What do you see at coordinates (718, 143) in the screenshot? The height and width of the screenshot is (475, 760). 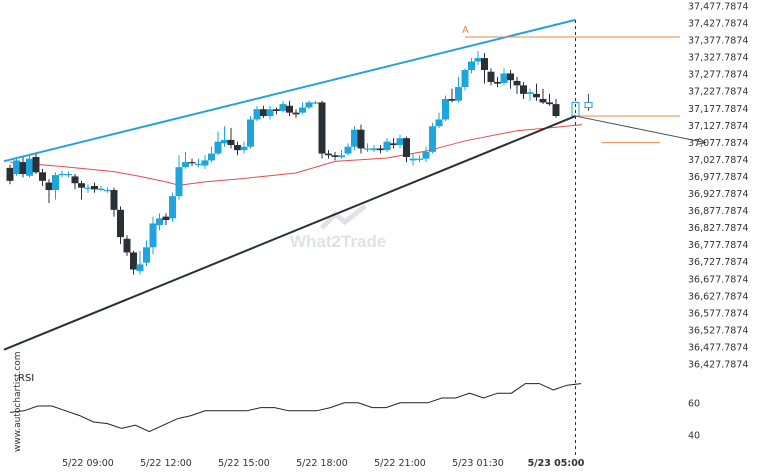 I see `y-tick-label: 37,077.7874` at bounding box center [718, 143].